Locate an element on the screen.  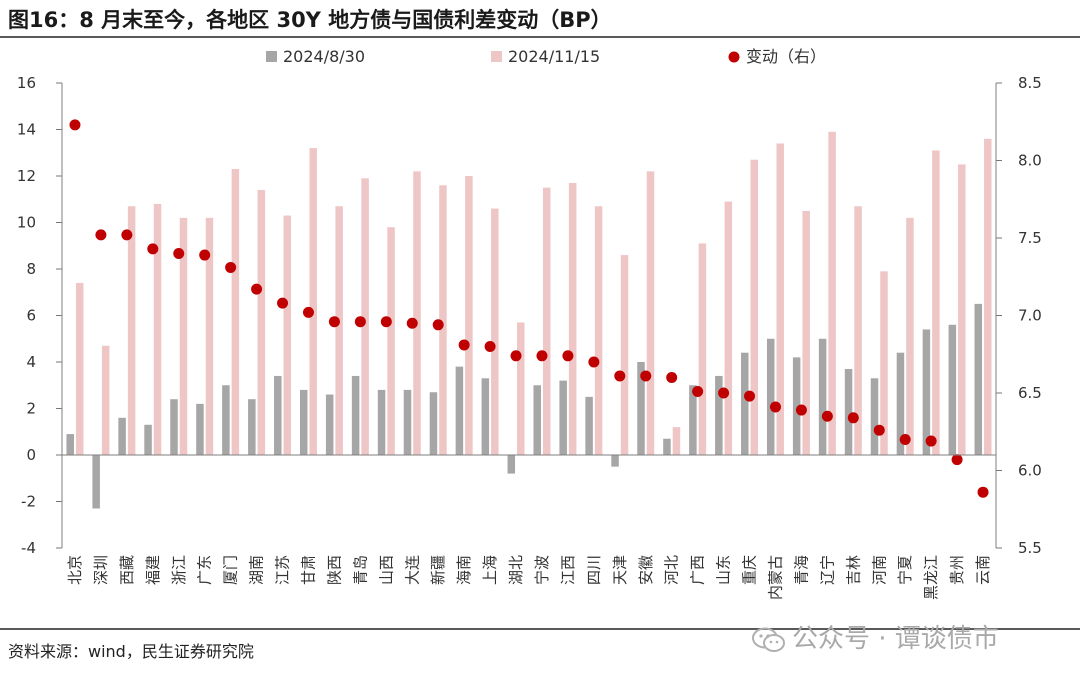
left-tick-label: 2 is located at coordinates (31, 409).